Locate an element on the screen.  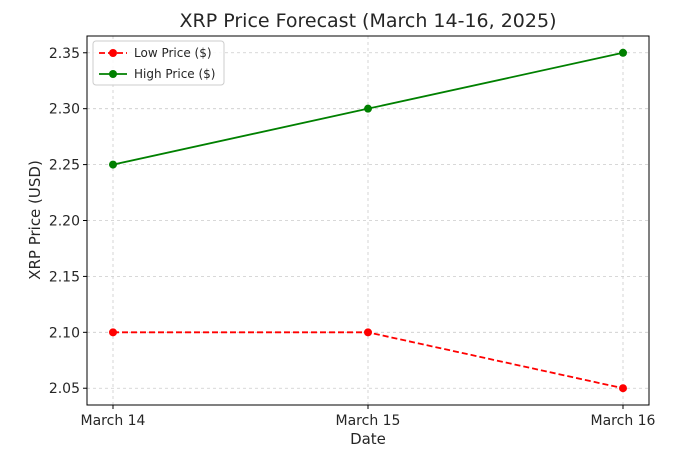
y-tick-label: 2.05 is located at coordinates (64, 389).